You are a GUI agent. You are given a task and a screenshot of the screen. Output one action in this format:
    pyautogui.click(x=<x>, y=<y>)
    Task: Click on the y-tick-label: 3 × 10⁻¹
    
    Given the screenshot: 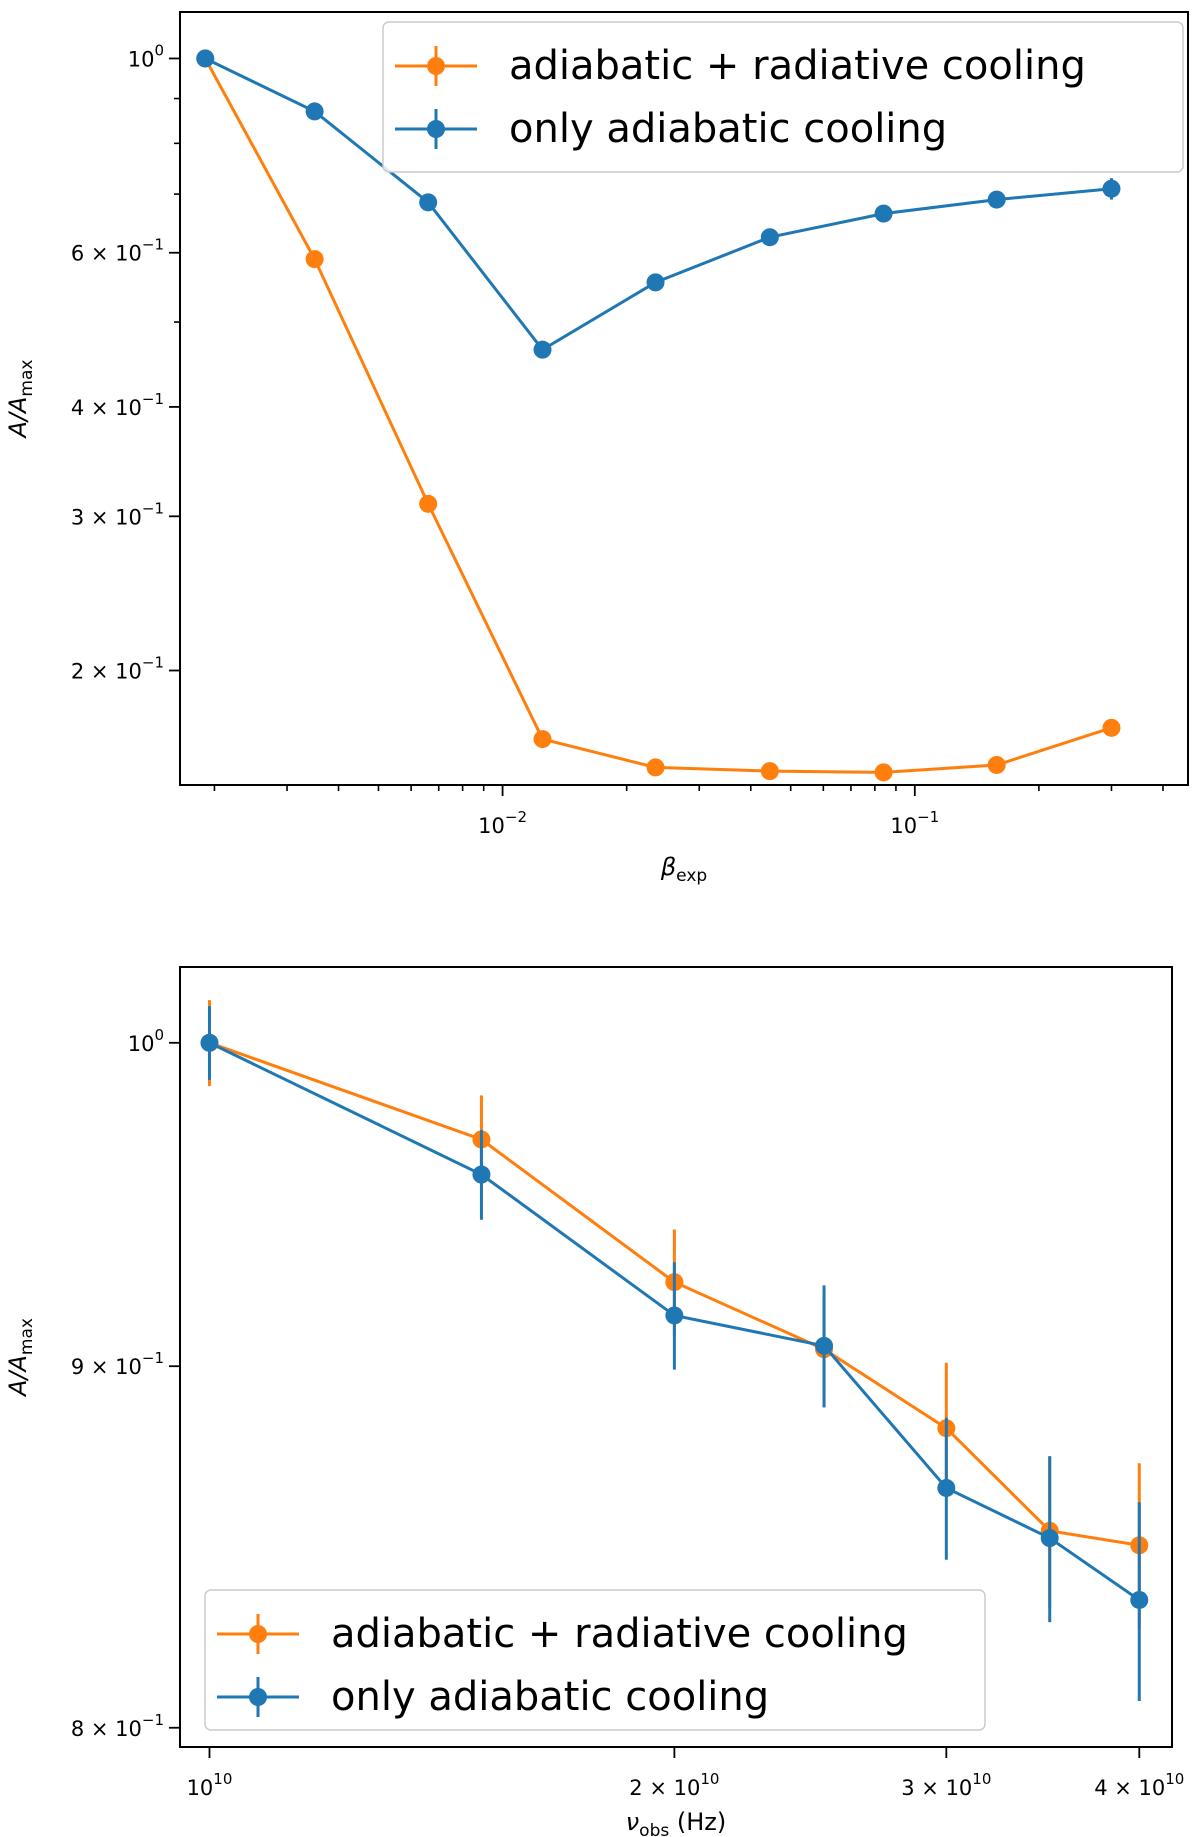 What is the action you would take?
    pyautogui.click(x=117, y=514)
    